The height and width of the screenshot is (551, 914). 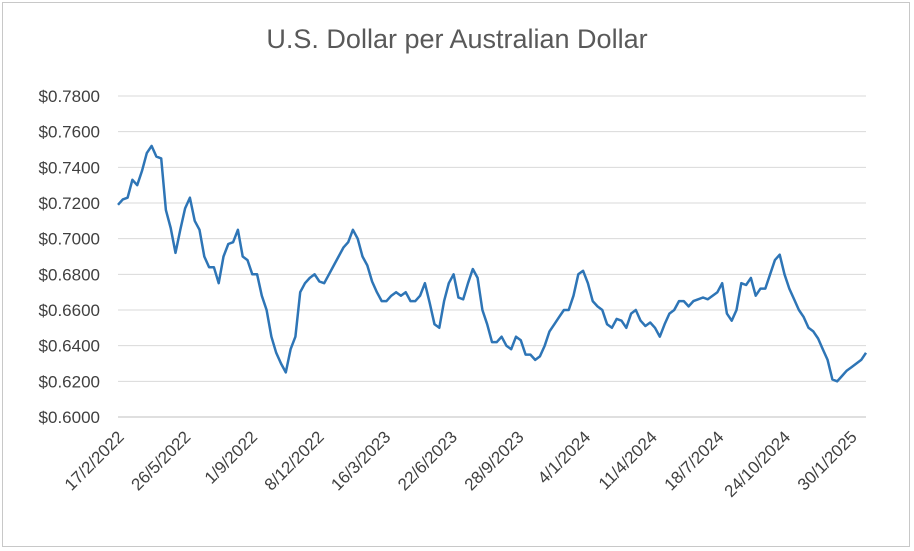 What do you see at coordinates (69, 203) in the screenshot?
I see `y-tick-label: $0.7200` at bounding box center [69, 203].